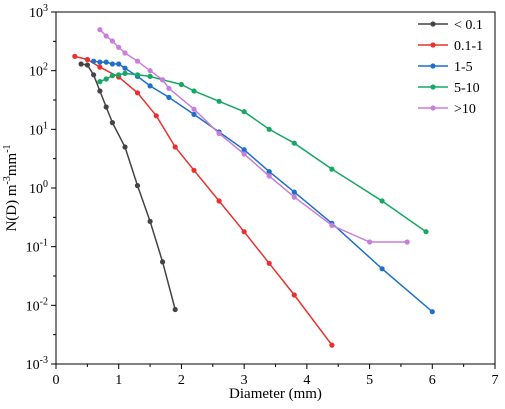  I want to click on legend-item: 5-10, so click(449, 88).